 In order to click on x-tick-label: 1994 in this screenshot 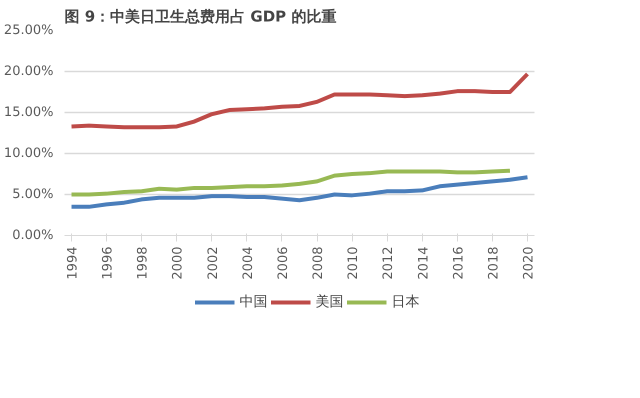, I will do `click(73, 263)`.